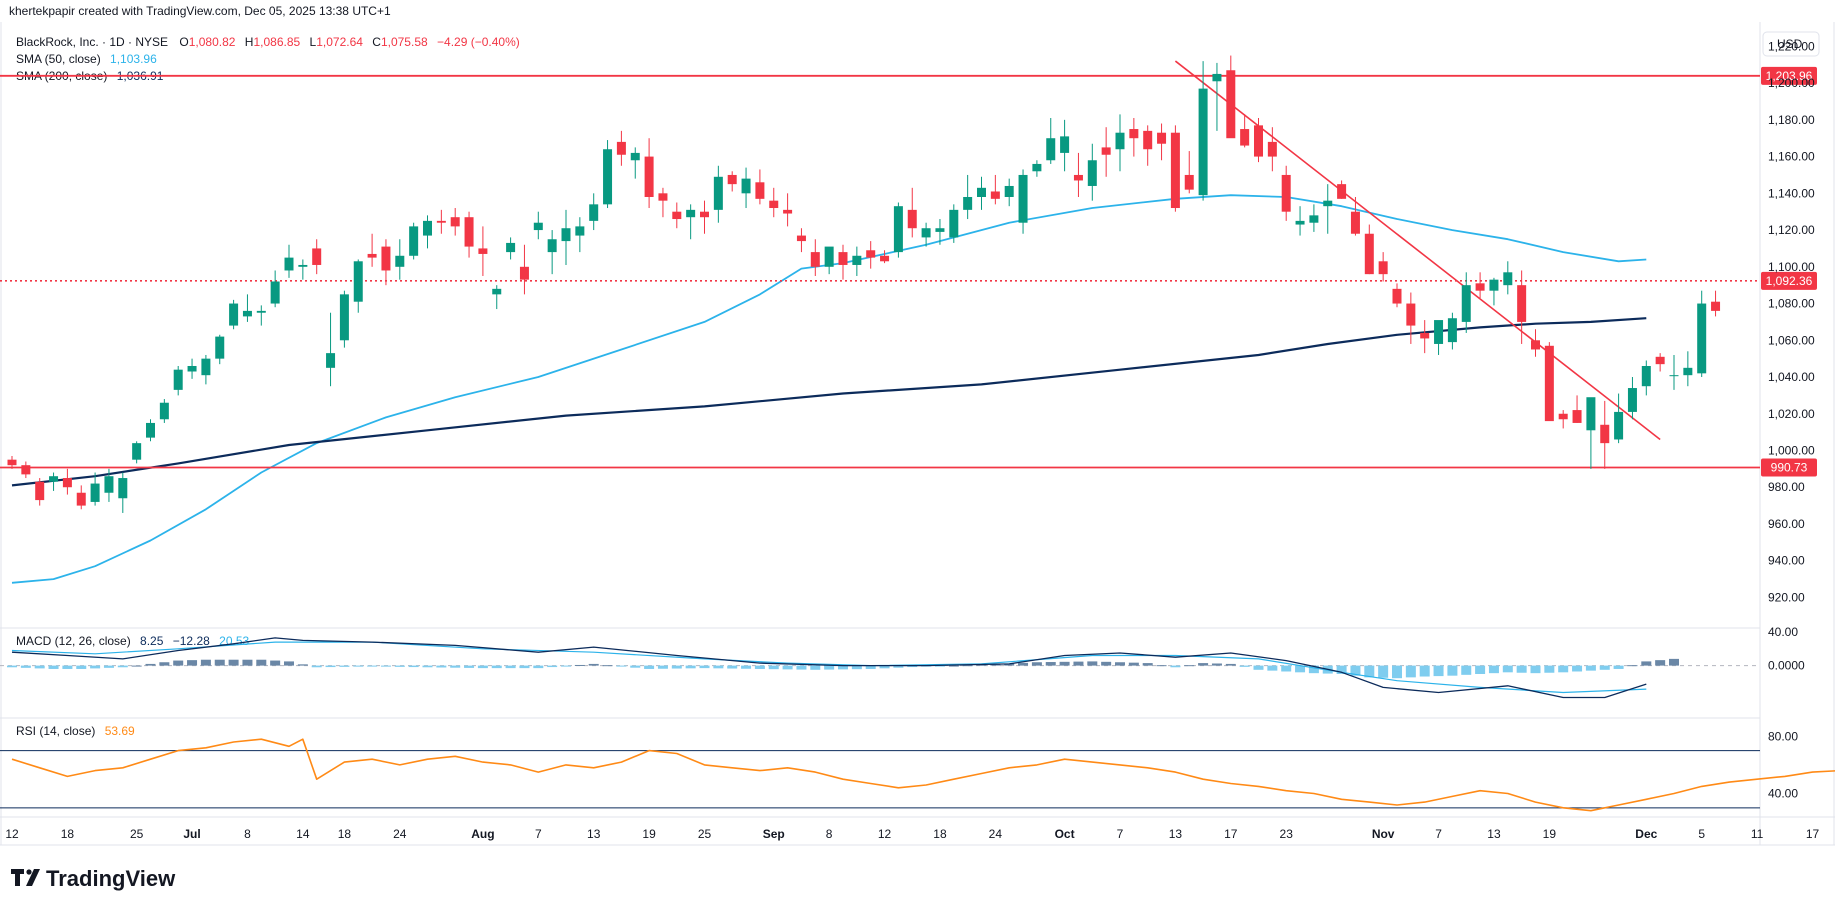 This screenshot has height=909, width=1835. What do you see at coordinates (152, 641) in the screenshot?
I see `macd-hist-value: 8.25` at bounding box center [152, 641].